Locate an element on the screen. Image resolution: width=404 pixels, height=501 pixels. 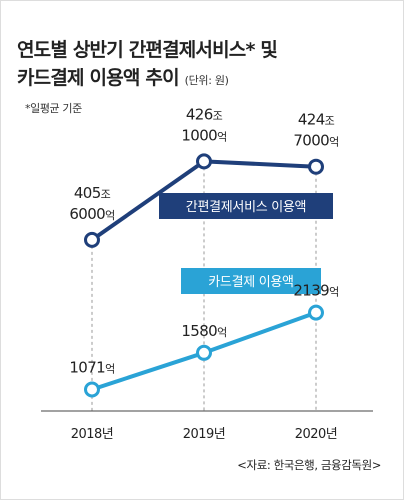
chart-title-line-2-text: 카드결제 이용액 추이 is located at coordinates (98, 78).